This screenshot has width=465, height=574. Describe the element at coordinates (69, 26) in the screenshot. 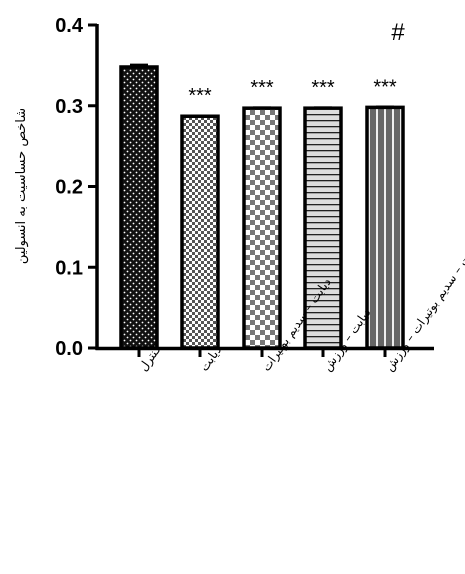

I see `y-tick-label: 0.4` at that location.